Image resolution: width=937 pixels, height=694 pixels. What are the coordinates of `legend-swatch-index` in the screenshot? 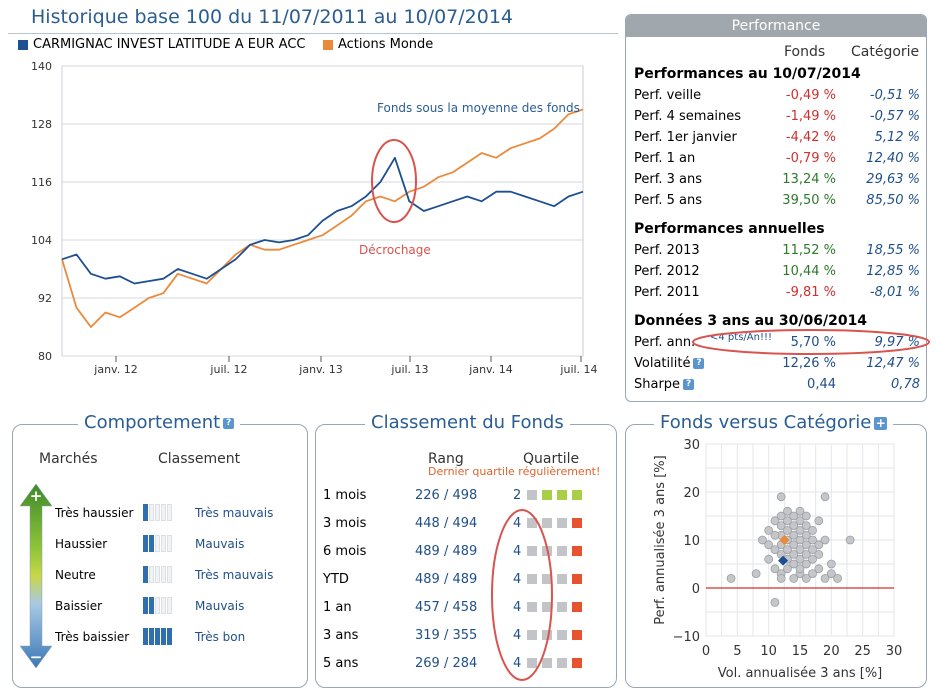 It's located at (328, 44).